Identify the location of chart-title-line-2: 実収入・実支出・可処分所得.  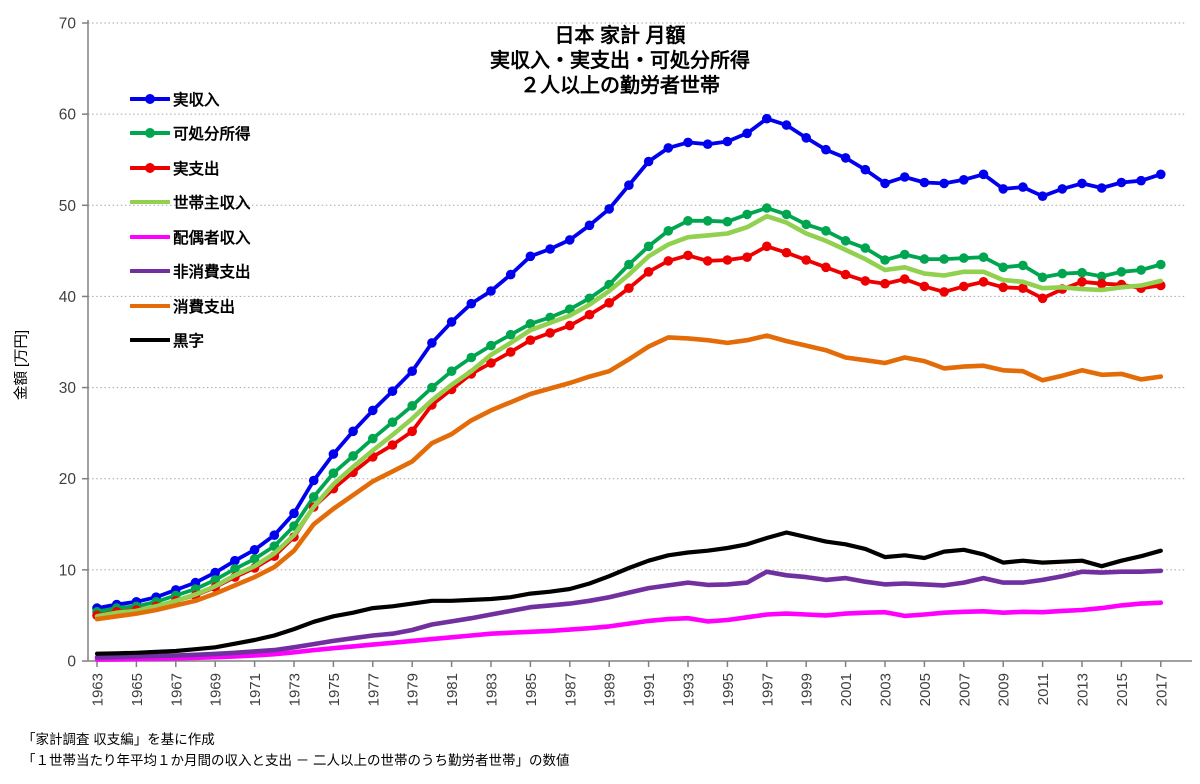
(620, 61).